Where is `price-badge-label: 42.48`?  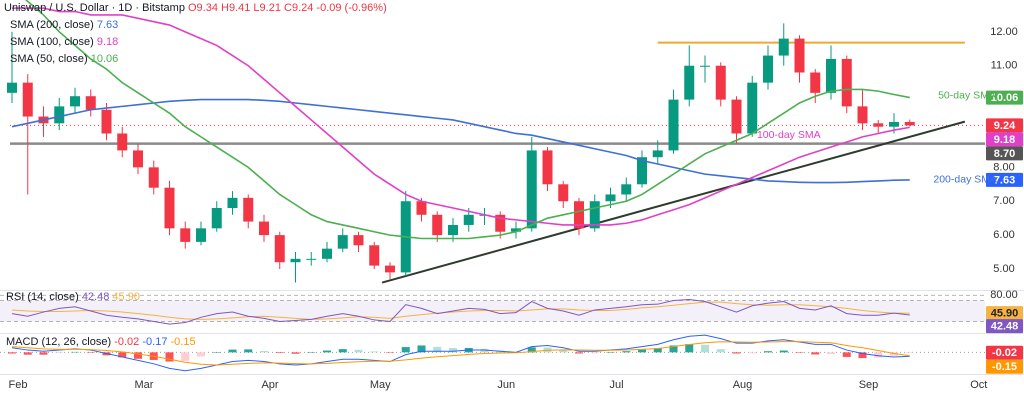
price-badge-label: 42.48 is located at coordinates (1005, 327).